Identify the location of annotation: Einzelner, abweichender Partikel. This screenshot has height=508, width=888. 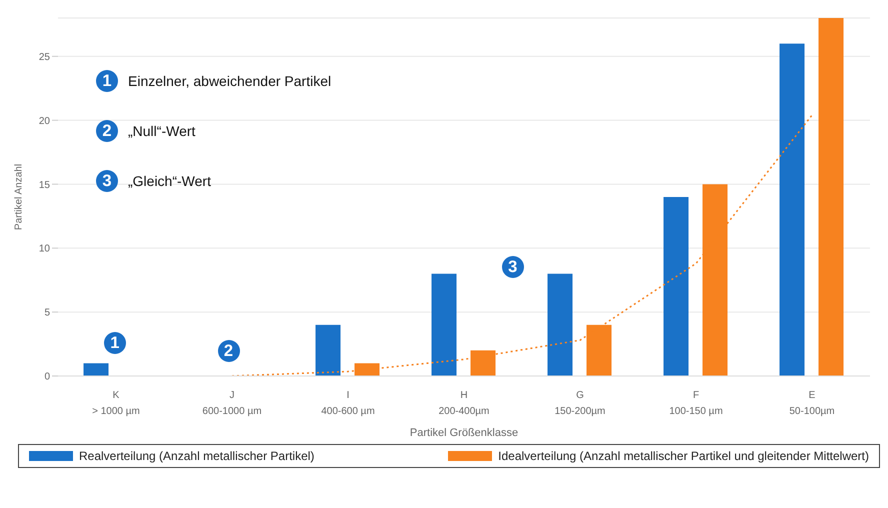
(230, 81).